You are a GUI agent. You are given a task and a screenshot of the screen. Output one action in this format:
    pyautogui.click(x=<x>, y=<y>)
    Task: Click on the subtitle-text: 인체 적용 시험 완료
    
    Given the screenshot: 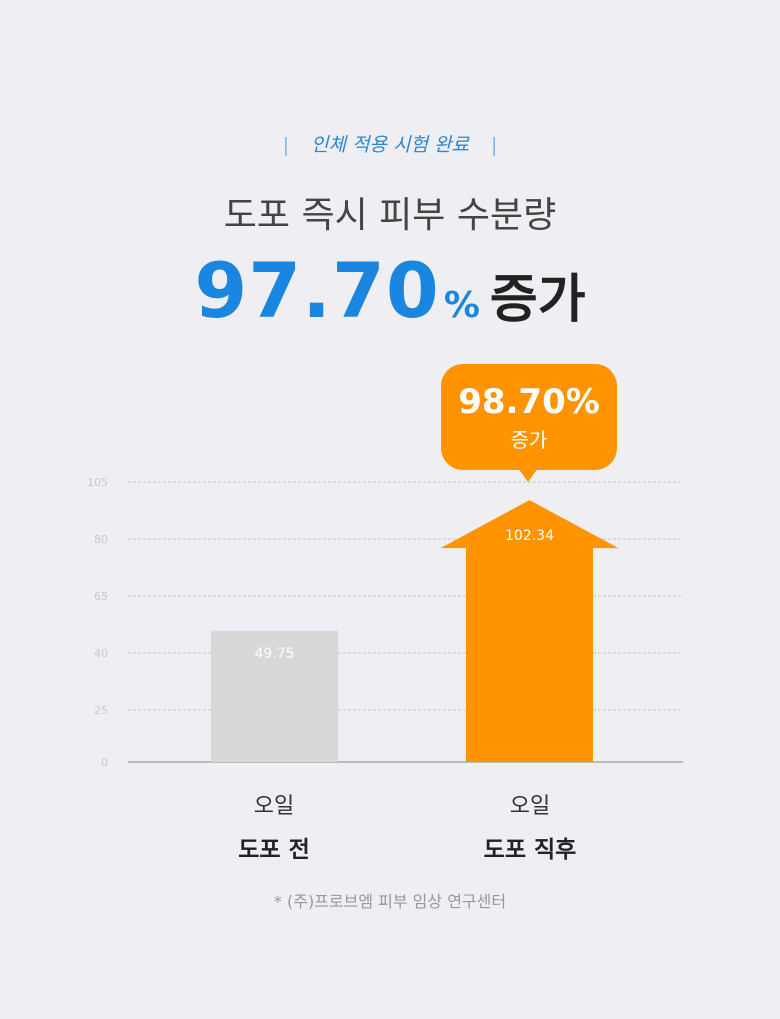 What is the action you would take?
    pyautogui.click(x=390, y=145)
    